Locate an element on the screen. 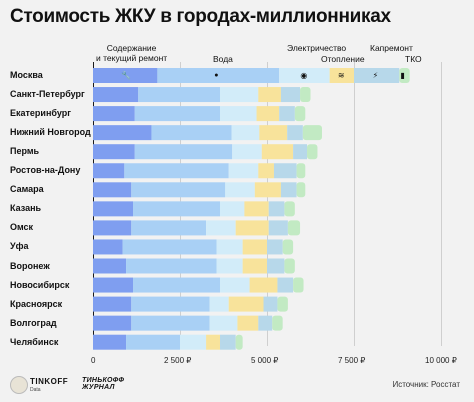 The height and width of the screenshot is (402, 474). city-label: Ростов-на-Дону is located at coordinates (45, 170).